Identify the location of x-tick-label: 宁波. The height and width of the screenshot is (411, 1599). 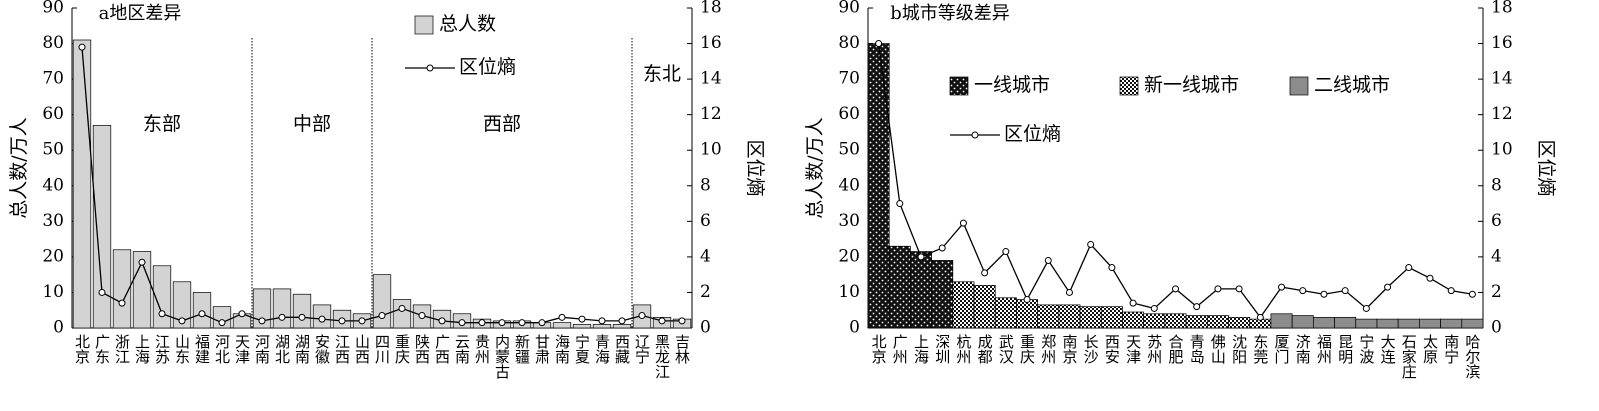
(1366, 349).